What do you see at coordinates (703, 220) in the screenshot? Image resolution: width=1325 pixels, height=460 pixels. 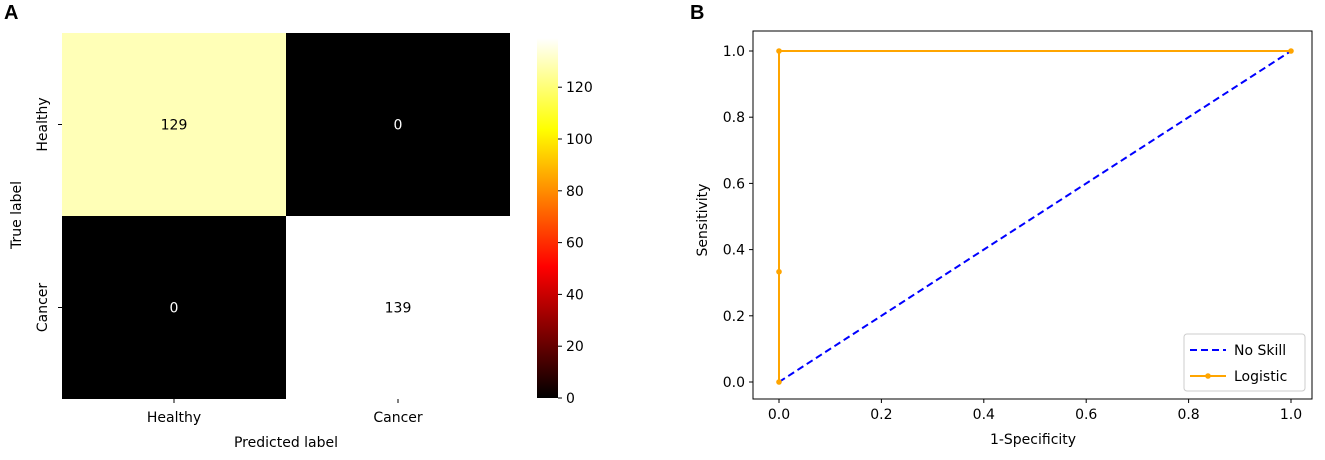 I see `roc-ylabel: Sensitivity` at bounding box center [703, 220].